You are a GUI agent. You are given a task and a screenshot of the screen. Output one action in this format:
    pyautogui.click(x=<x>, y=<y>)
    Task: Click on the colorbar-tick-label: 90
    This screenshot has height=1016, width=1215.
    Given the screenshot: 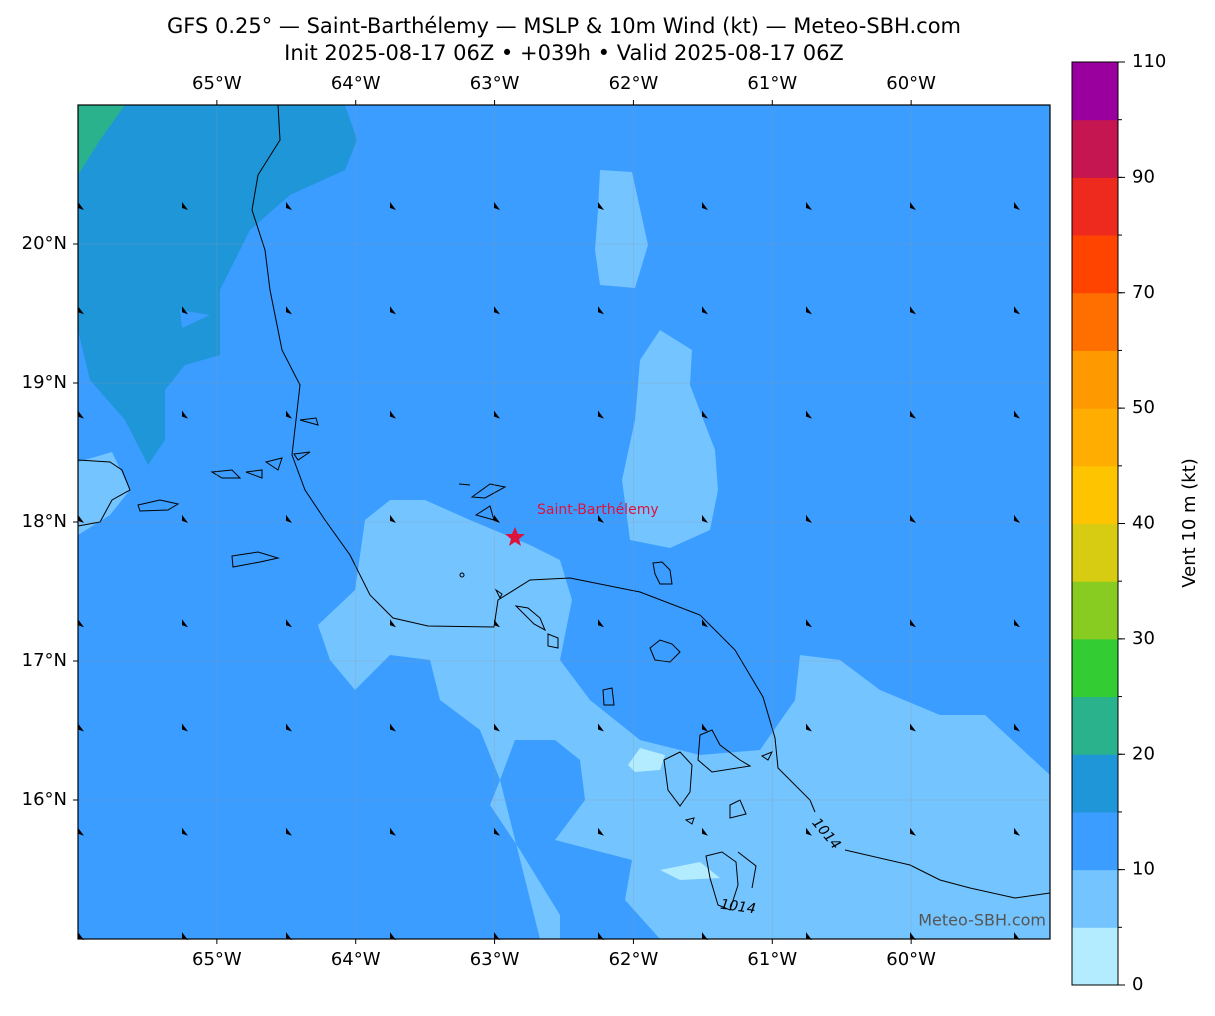 What is the action you would take?
    pyautogui.click(x=1143, y=176)
    